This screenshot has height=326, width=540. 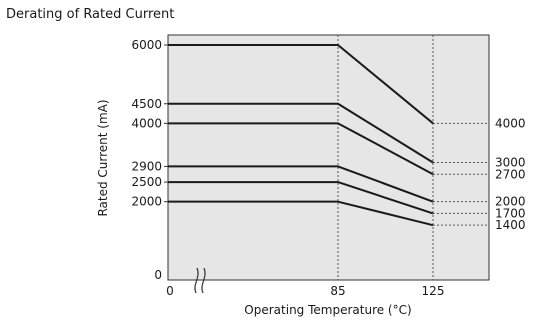 What do you see at coordinates (510, 174) in the screenshot?
I see `right-value-label: 2700` at bounding box center [510, 174].